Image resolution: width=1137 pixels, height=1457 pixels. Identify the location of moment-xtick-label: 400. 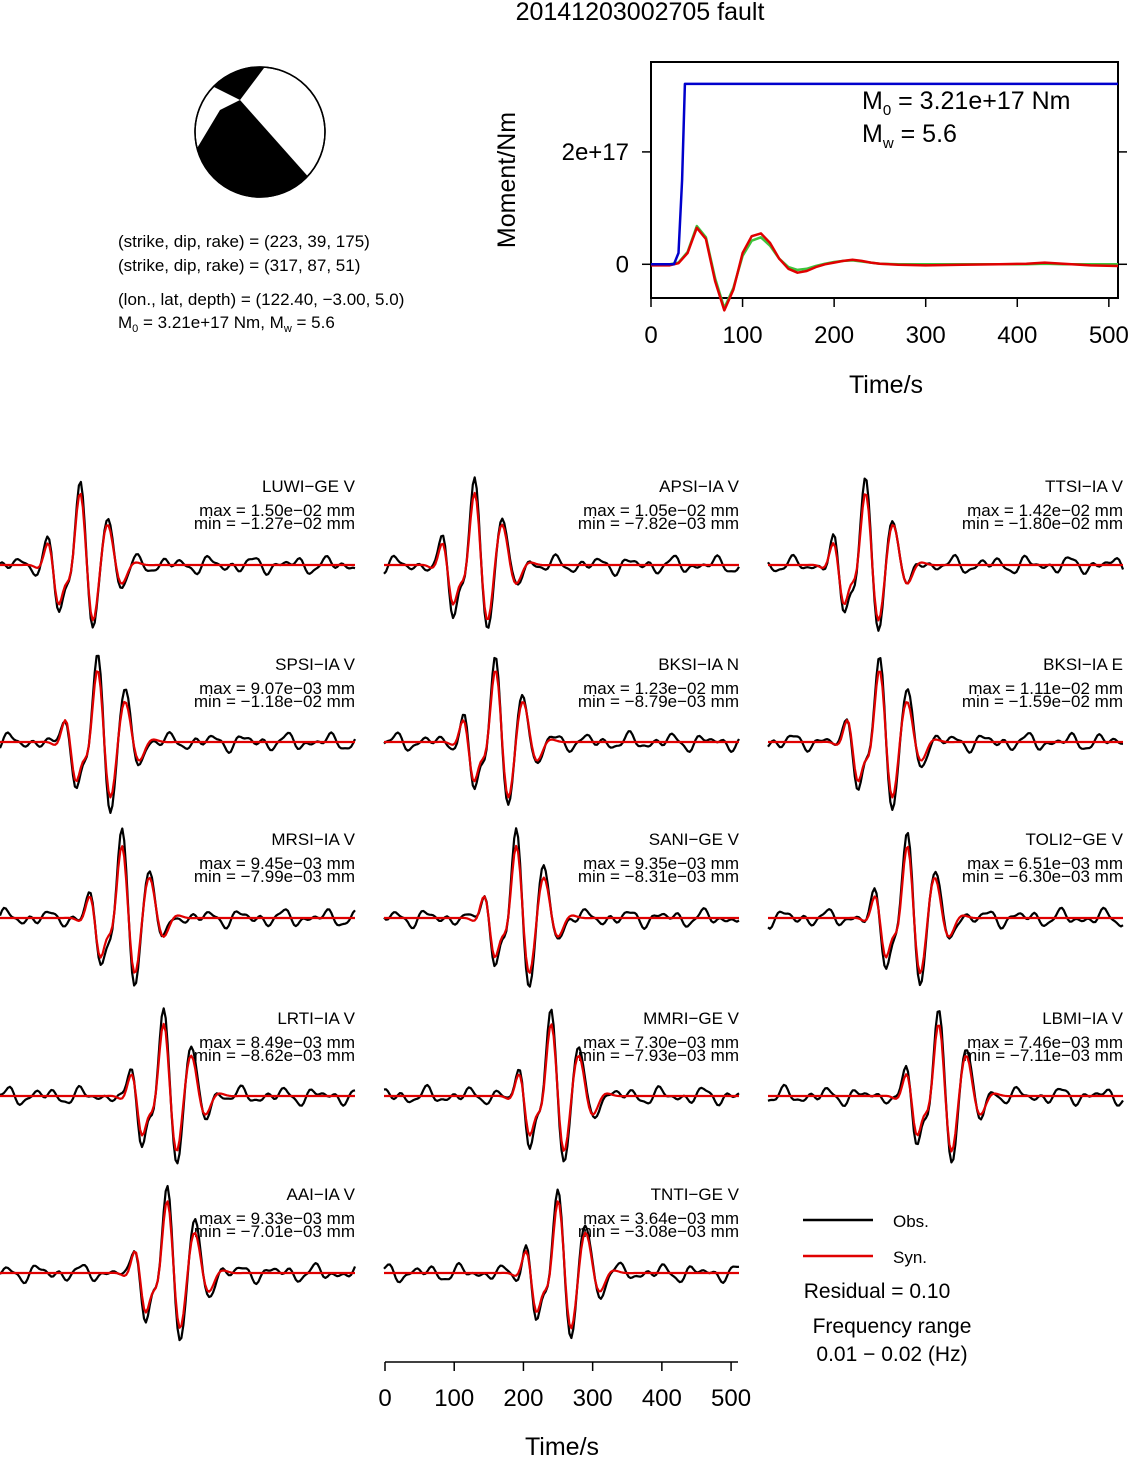
(1017, 335).